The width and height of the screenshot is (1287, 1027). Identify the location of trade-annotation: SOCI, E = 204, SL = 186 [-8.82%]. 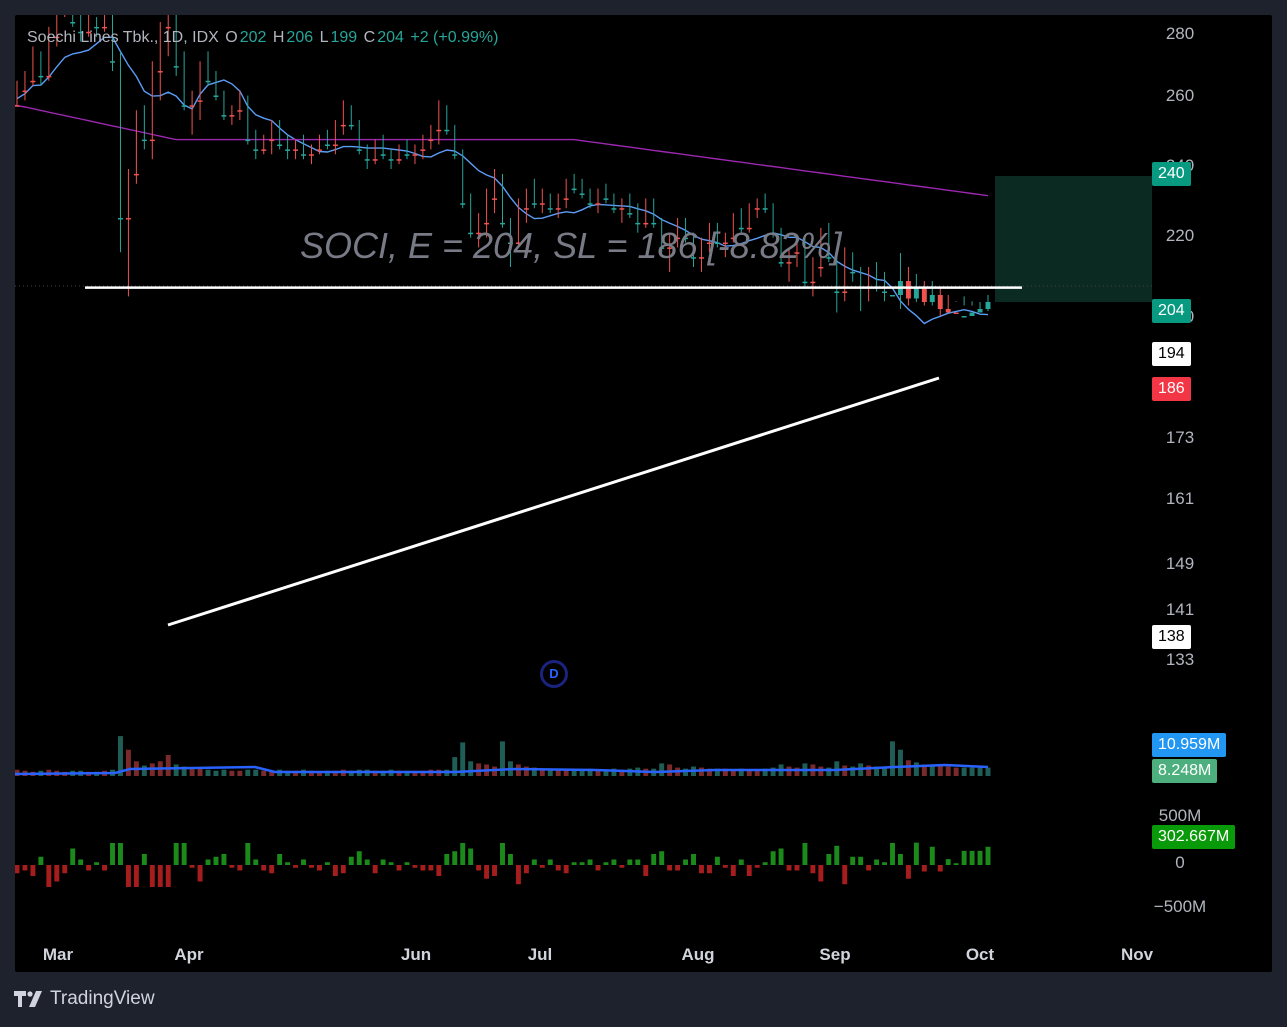
(571, 245).